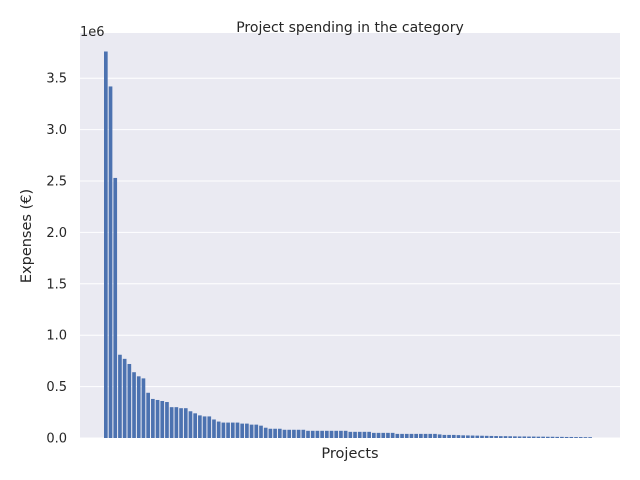 This screenshot has height=480, width=640. What do you see at coordinates (56, 387) in the screenshot?
I see `y-tick-label: 0.5` at bounding box center [56, 387].